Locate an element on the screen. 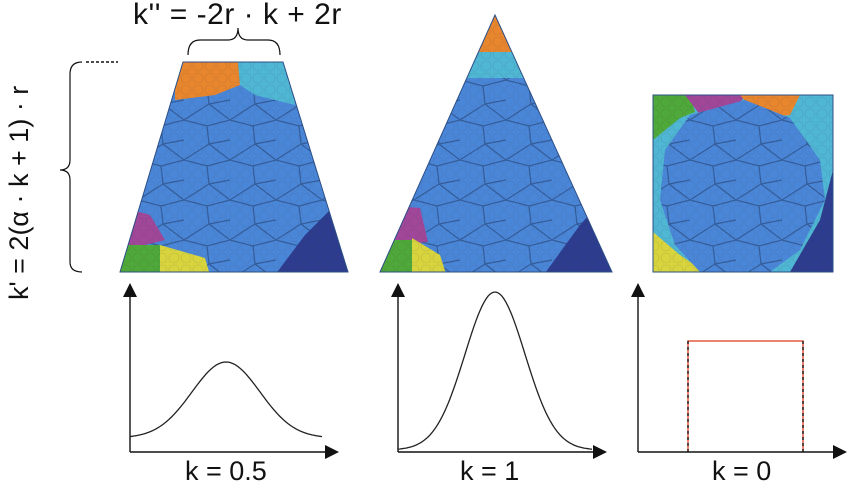 This screenshot has width=850, height=493. k-label-plot-3: k = 0 is located at coordinates (742, 471).